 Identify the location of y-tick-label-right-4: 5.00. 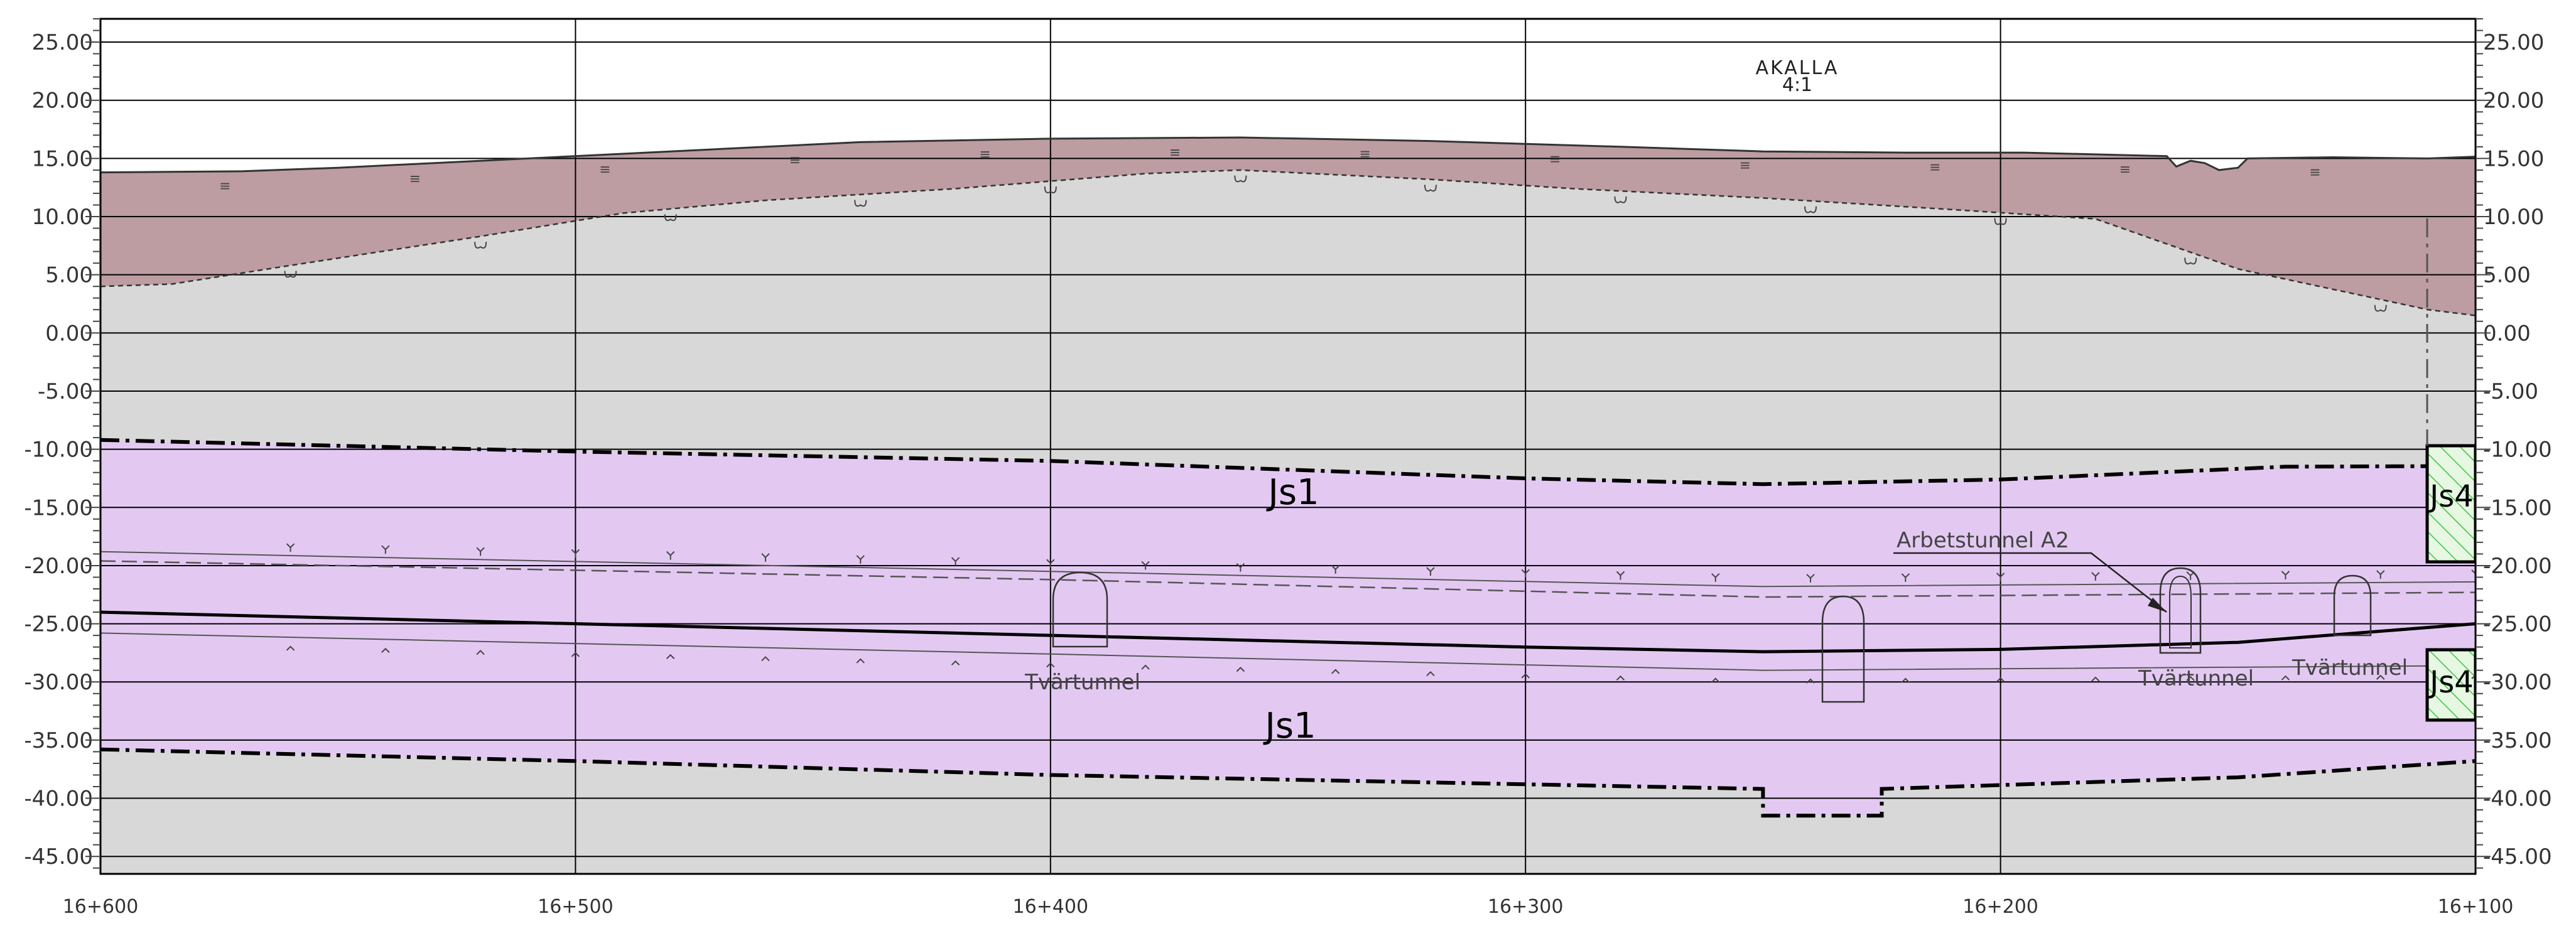
(2507, 276).